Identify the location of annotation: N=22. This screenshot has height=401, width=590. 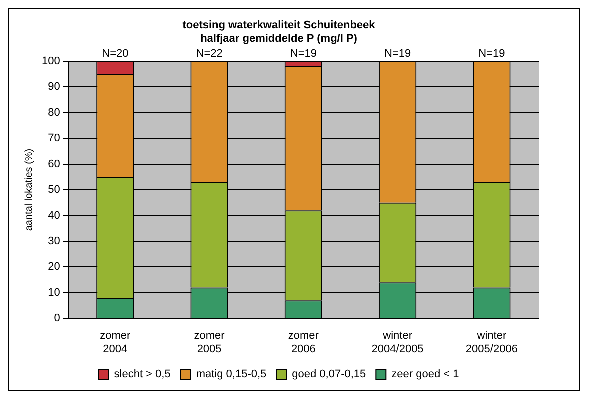
(209, 54).